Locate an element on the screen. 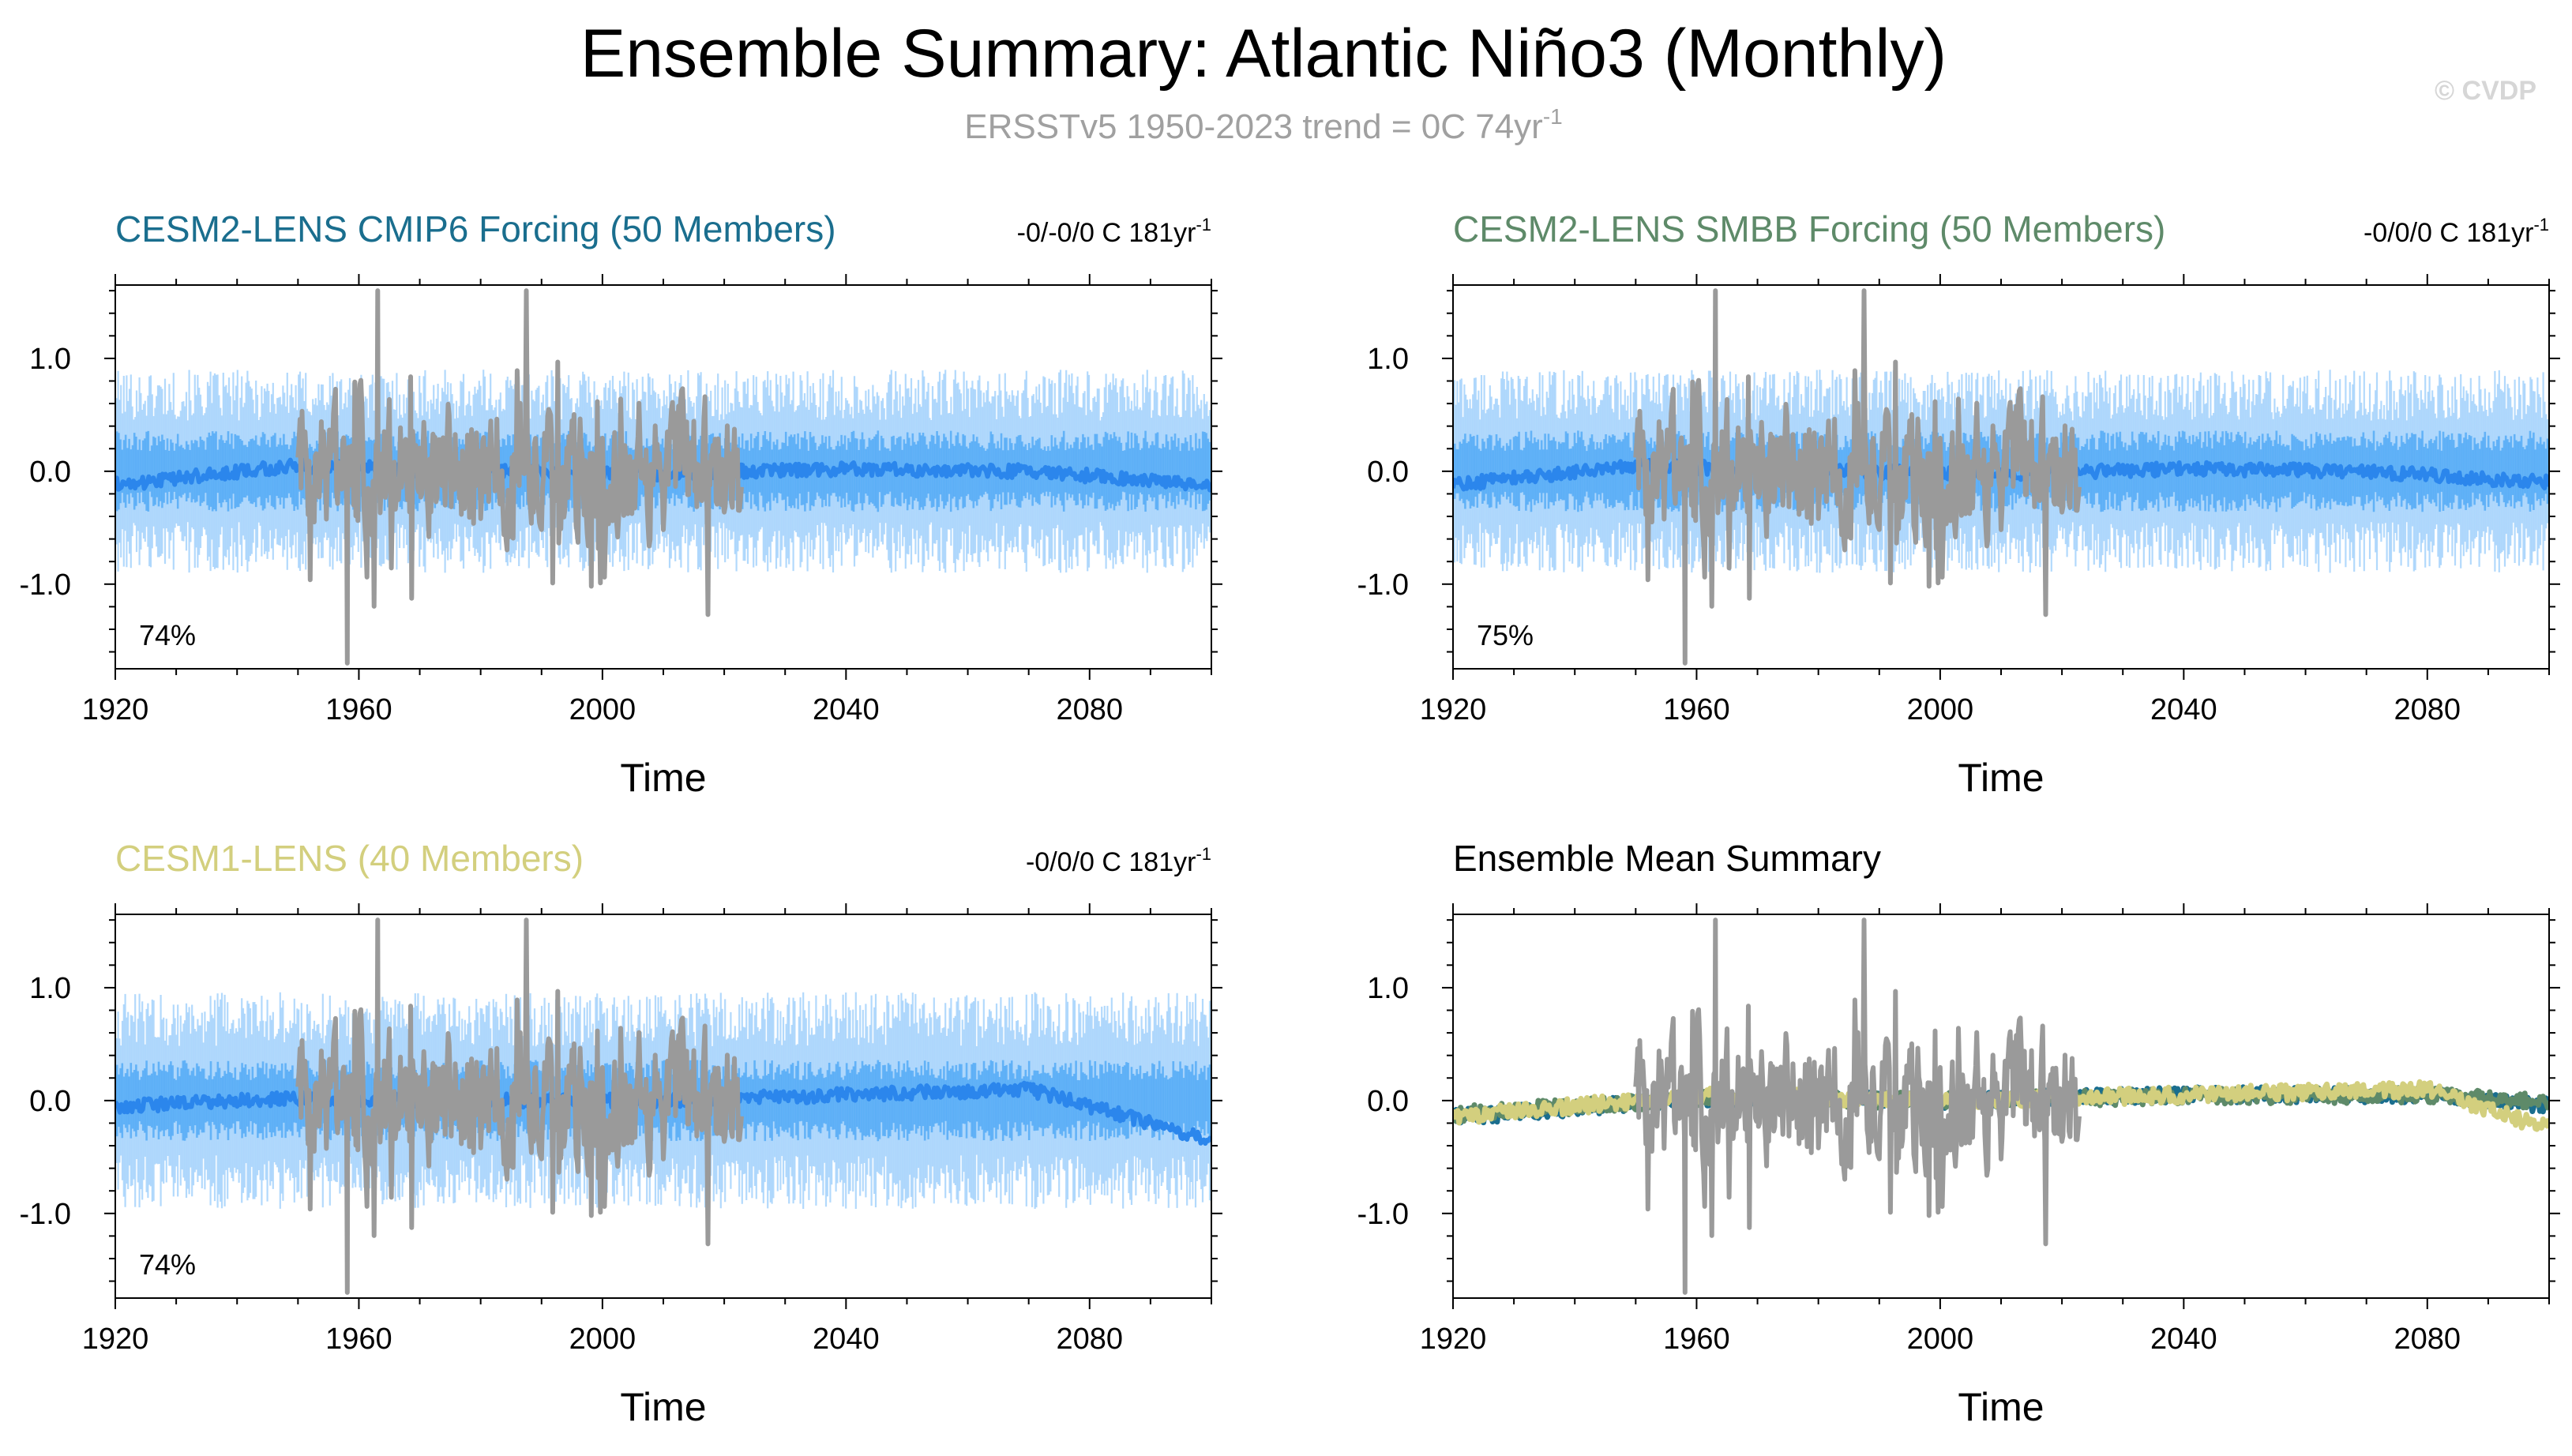 The image size is (2572, 1456). subtitle-superscript: -1 is located at coordinates (1553, 116).